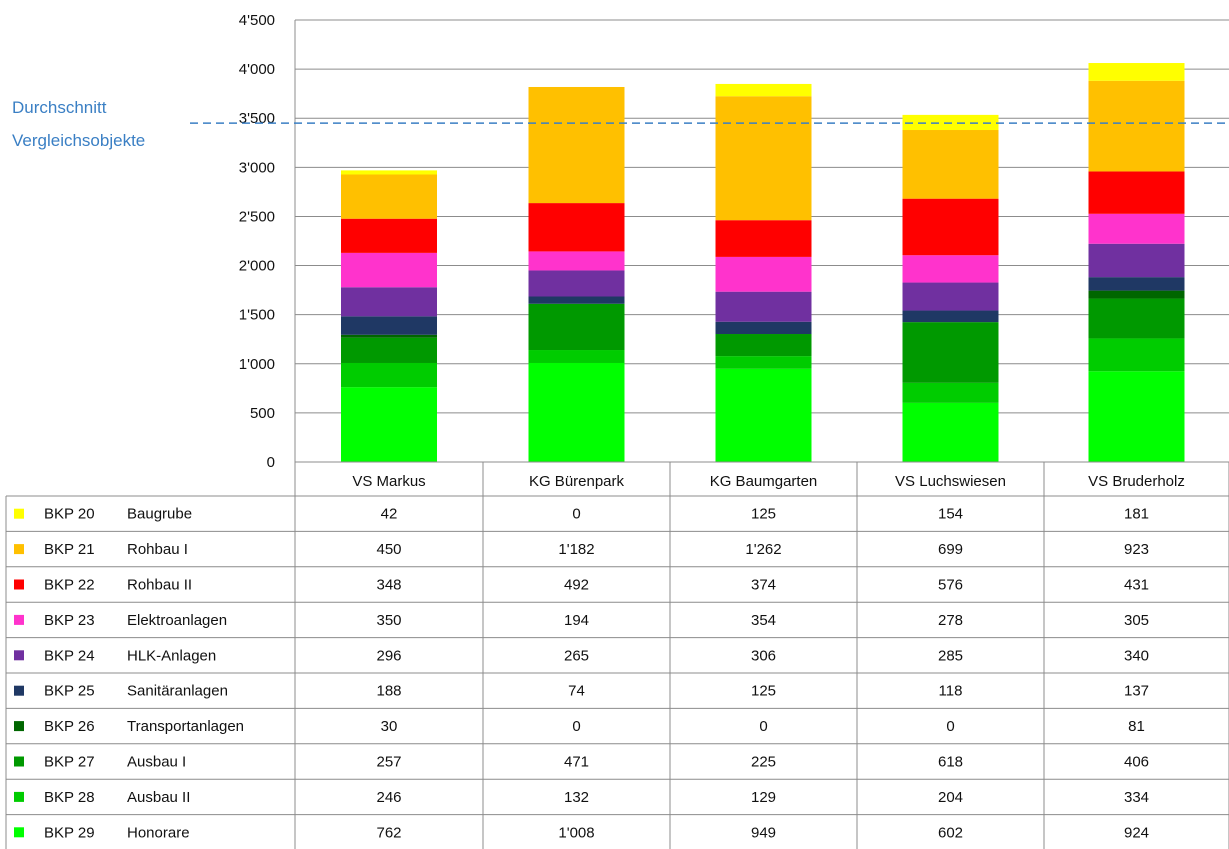  Describe the element at coordinates (69, 549) in the screenshot. I see `legend-code: BKP 21` at that location.